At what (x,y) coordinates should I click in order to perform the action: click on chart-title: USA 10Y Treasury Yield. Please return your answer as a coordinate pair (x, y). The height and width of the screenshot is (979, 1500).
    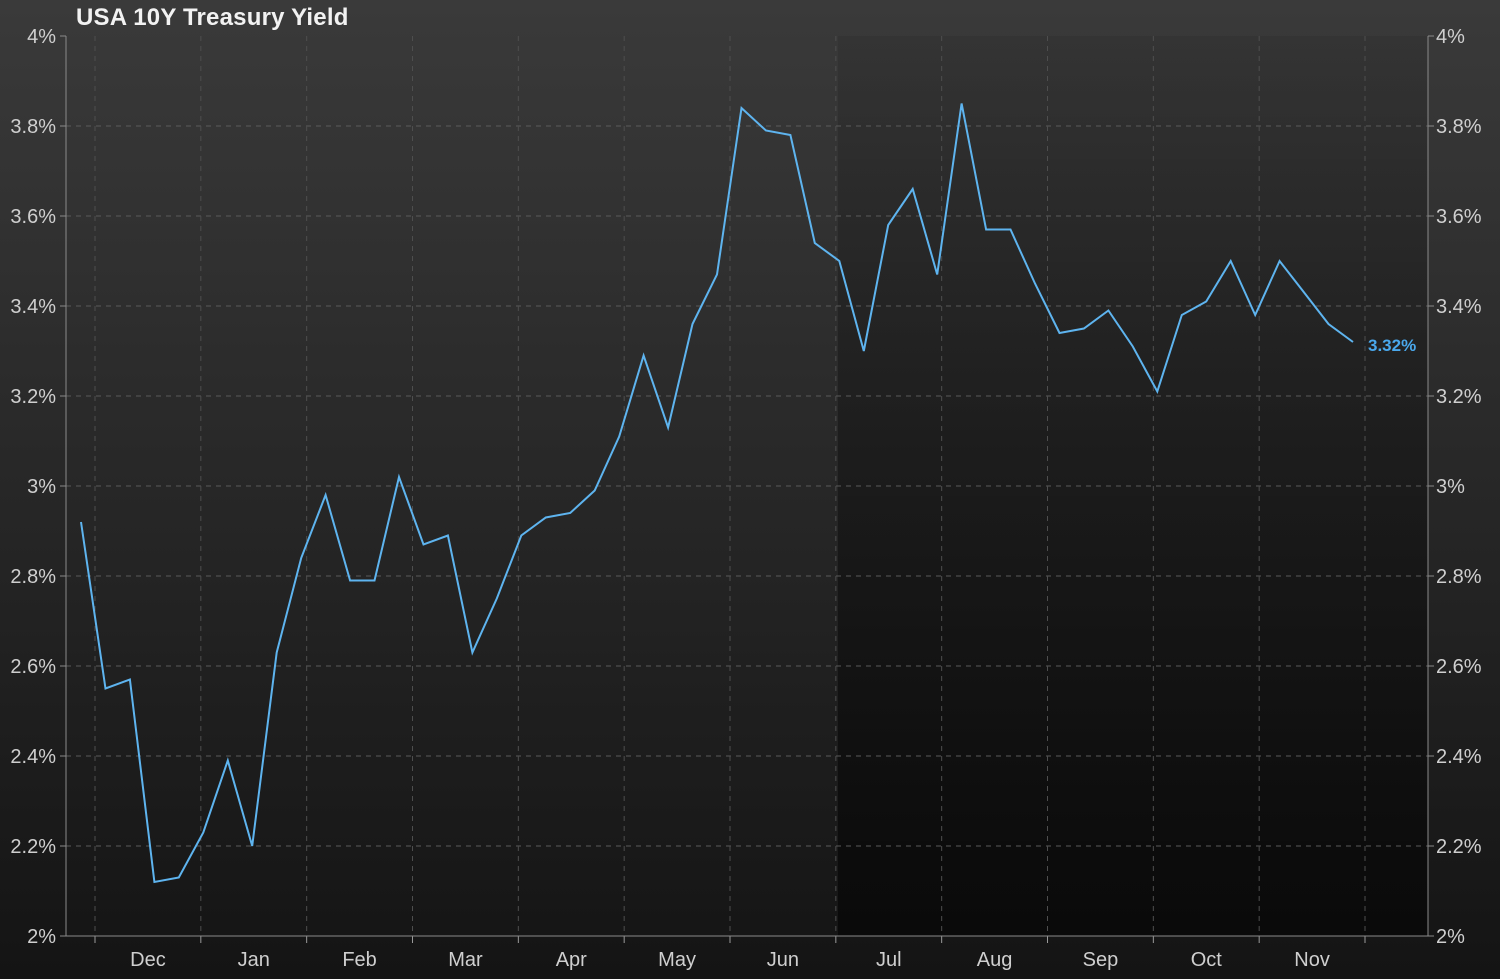
    Looking at the image, I should click on (212, 17).